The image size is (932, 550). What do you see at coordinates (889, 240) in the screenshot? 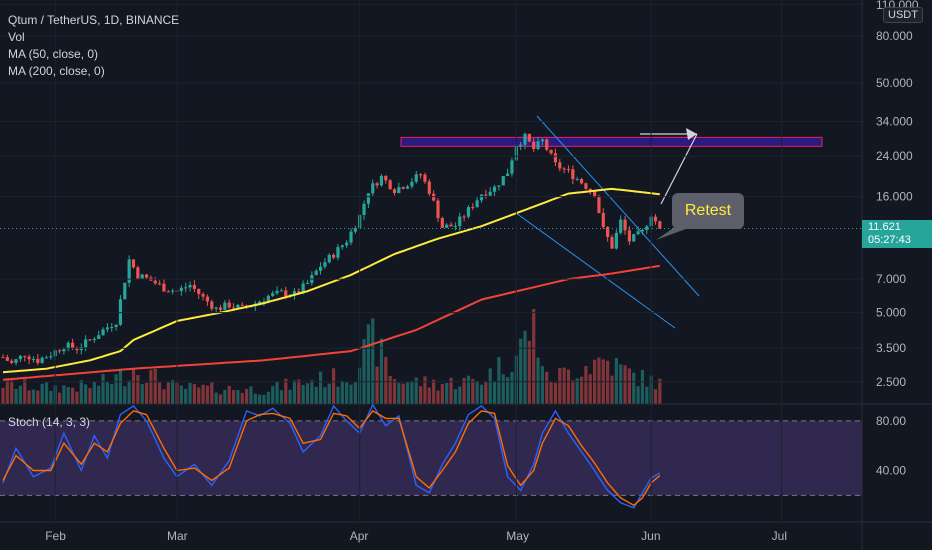
I see `bar-countdown: 05:27:43` at bounding box center [889, 240].